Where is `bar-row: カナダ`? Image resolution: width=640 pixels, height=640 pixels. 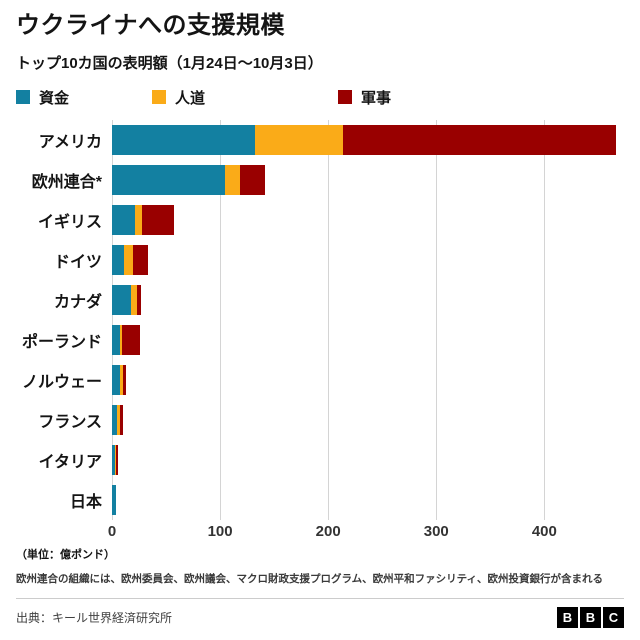 bar-row: カナダ is located at coordinates (320, 300).